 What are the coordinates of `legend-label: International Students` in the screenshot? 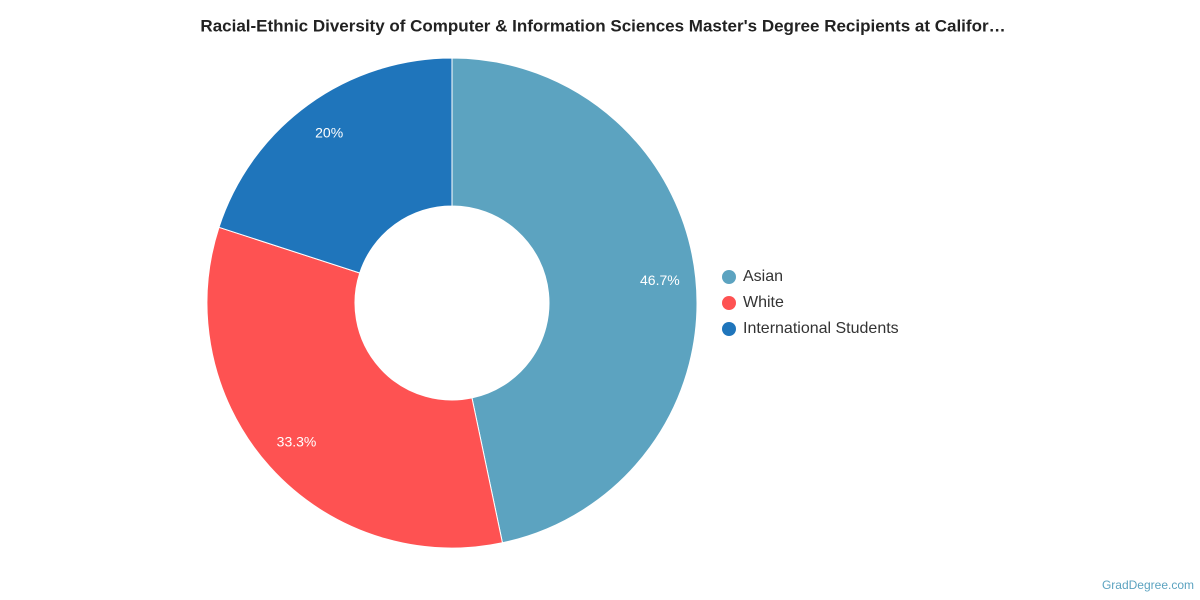 It's located at (821, 328).